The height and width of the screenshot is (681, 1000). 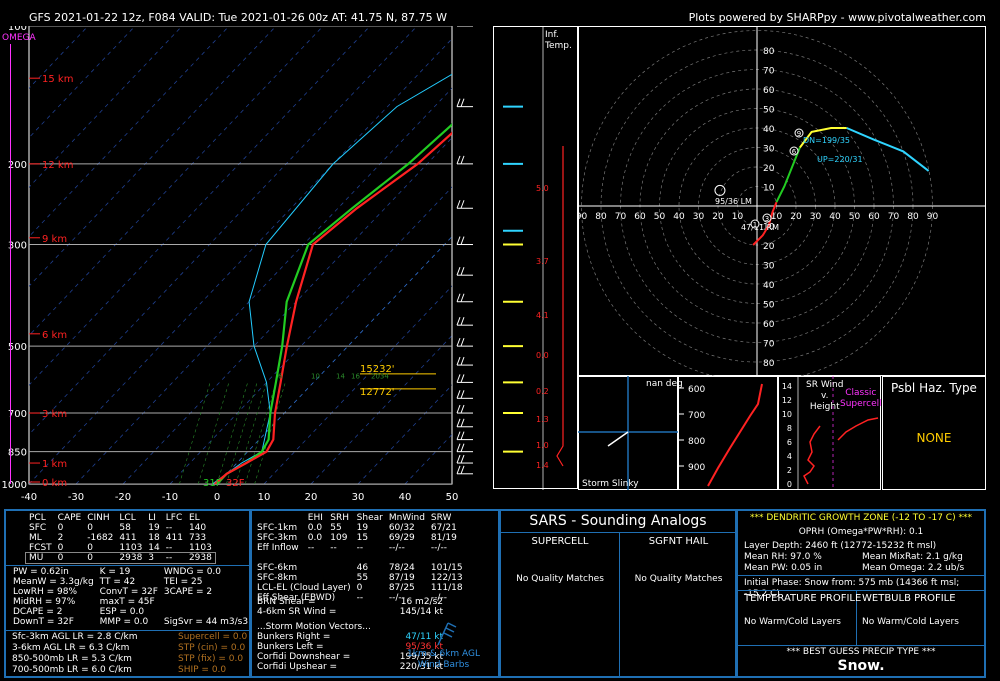 I want to click on hodo-x-tick: 60, so click(x=640, y=217).